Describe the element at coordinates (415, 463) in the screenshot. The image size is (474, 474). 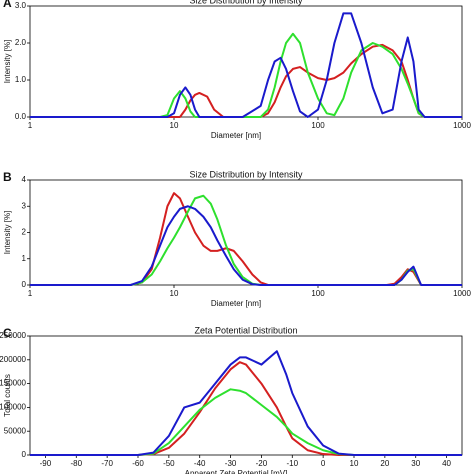
I see `x-tick-label: 30` at that location.